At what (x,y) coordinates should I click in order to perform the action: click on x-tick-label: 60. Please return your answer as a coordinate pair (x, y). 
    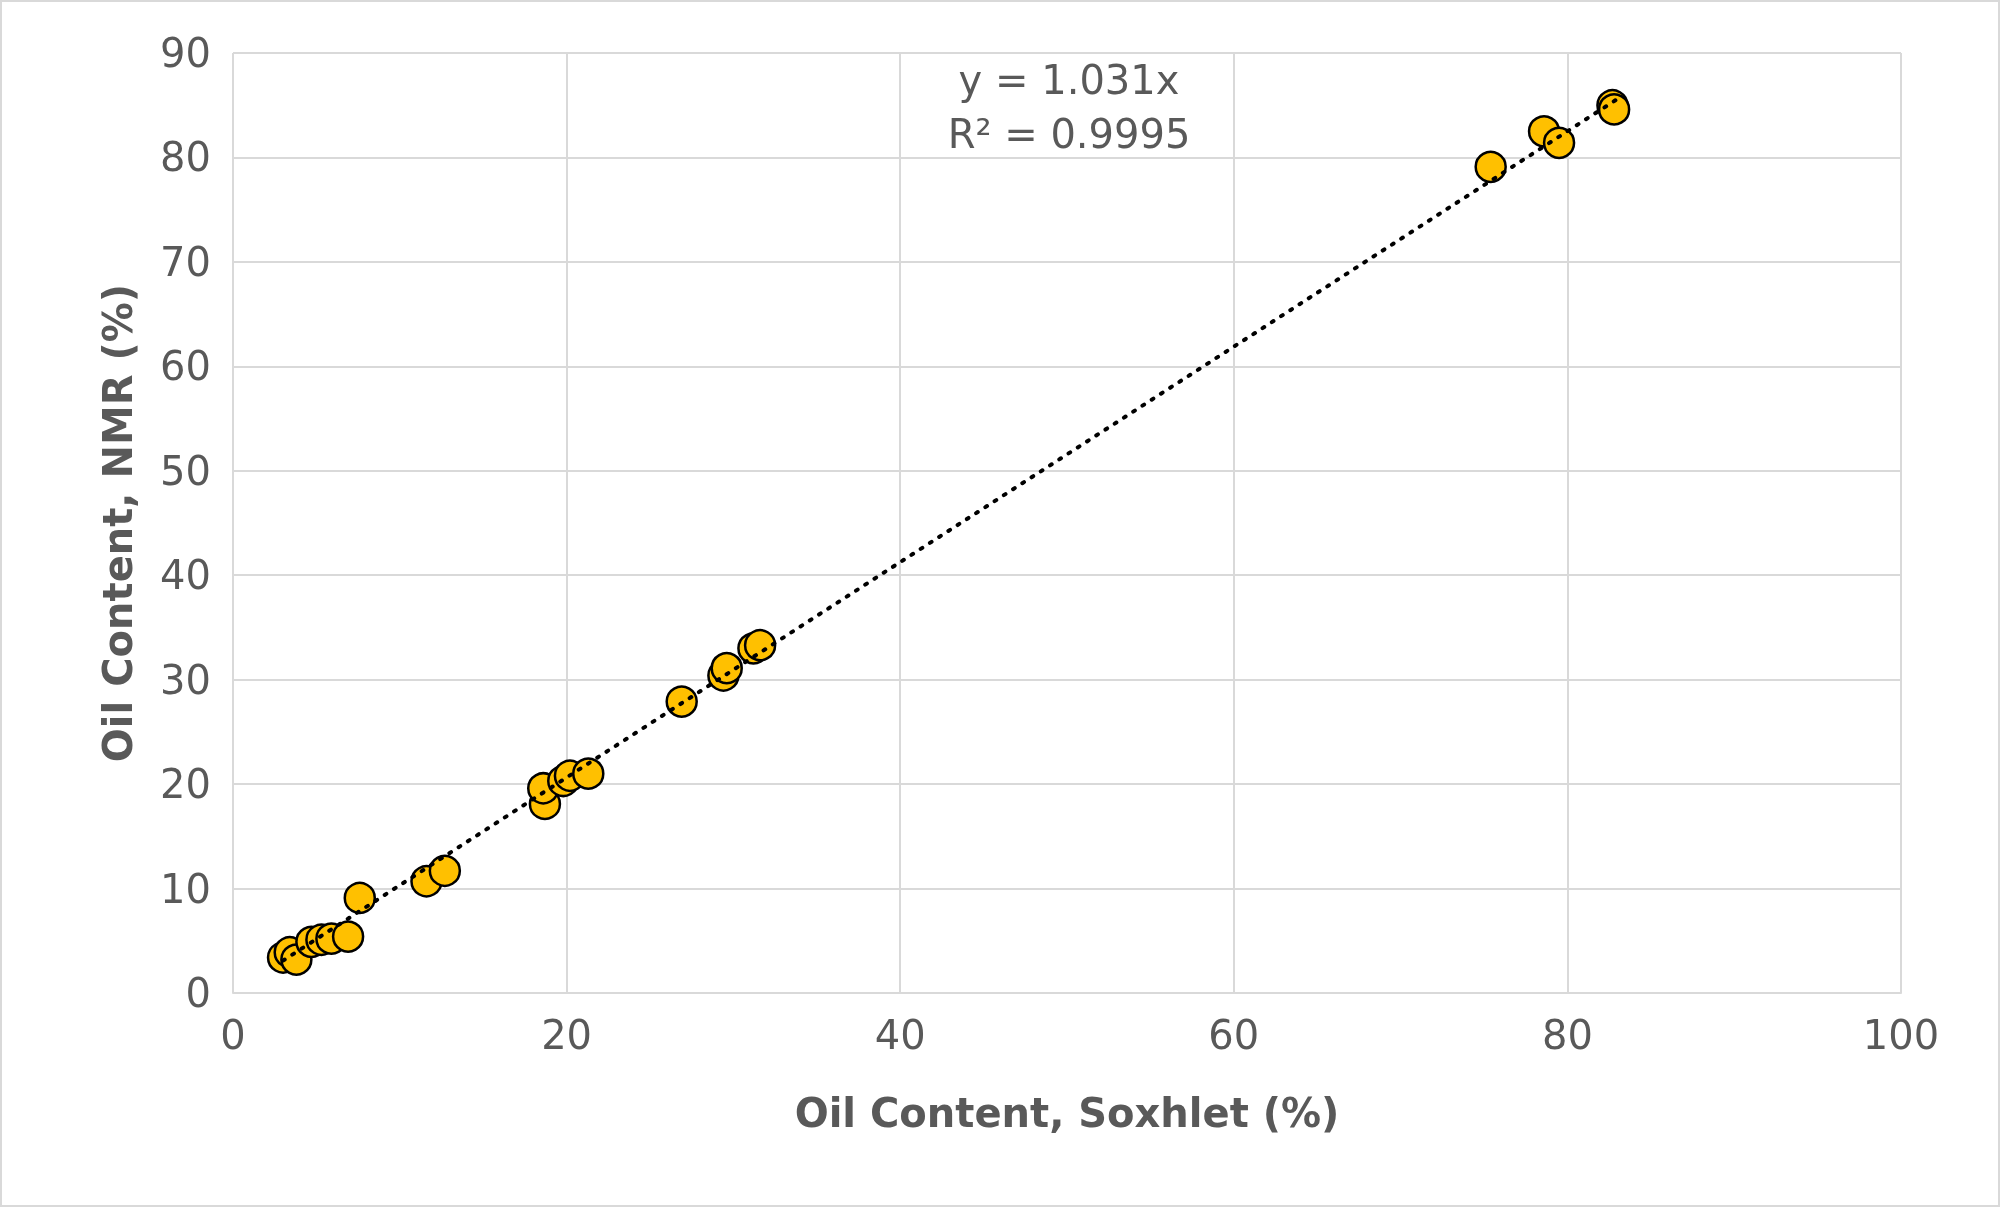
    Looking at the image, I should click on (1234, 1035).